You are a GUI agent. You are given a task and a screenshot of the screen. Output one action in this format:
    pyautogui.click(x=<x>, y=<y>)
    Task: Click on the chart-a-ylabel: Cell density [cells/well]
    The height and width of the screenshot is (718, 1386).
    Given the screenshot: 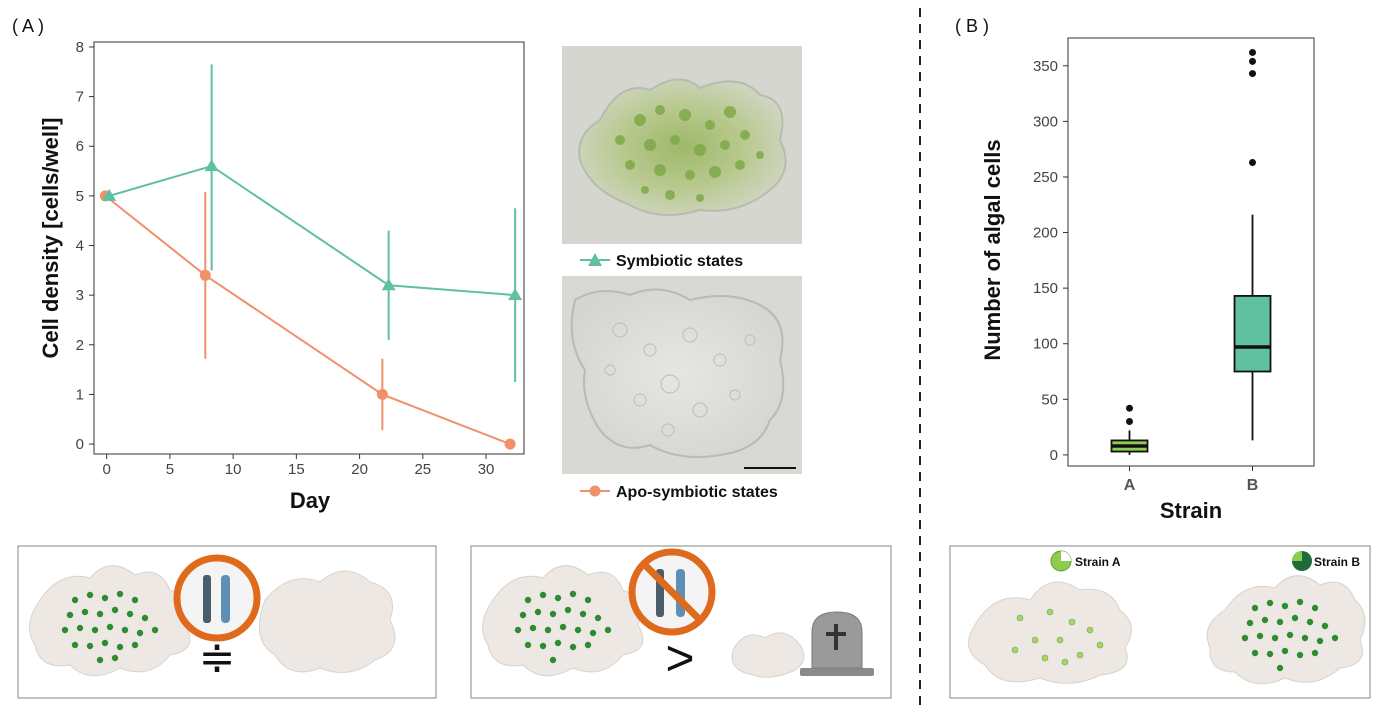 What is the action you would take?
    pyautogui.click(x=50, y=238)
    